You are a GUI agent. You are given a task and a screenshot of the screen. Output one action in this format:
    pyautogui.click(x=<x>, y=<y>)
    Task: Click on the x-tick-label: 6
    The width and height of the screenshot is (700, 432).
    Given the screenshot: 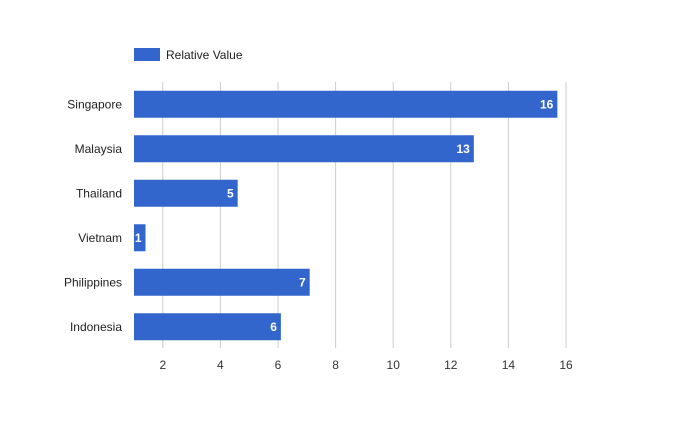 What is the action you would take?
    pyautogui.click(x=278, y=365)
    